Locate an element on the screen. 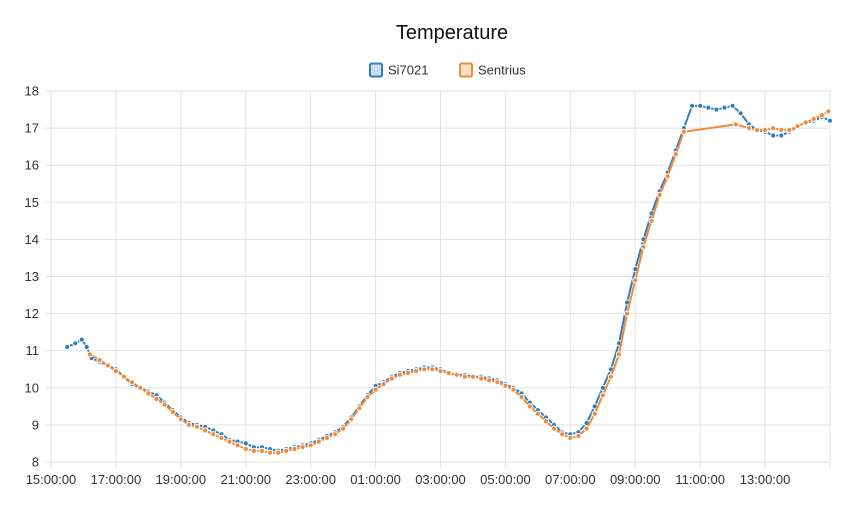  legend-item-sentrius: Sentrius is located at coordinates (492, 70).